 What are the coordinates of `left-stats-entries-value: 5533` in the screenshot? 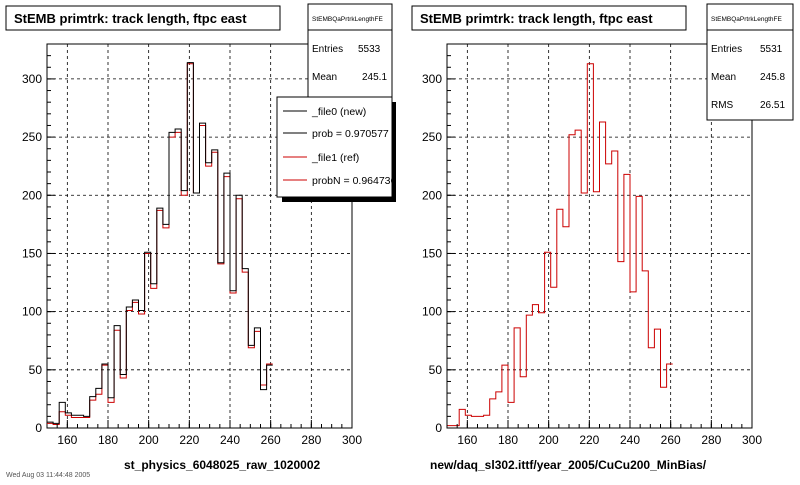 It's located at (369, 49).